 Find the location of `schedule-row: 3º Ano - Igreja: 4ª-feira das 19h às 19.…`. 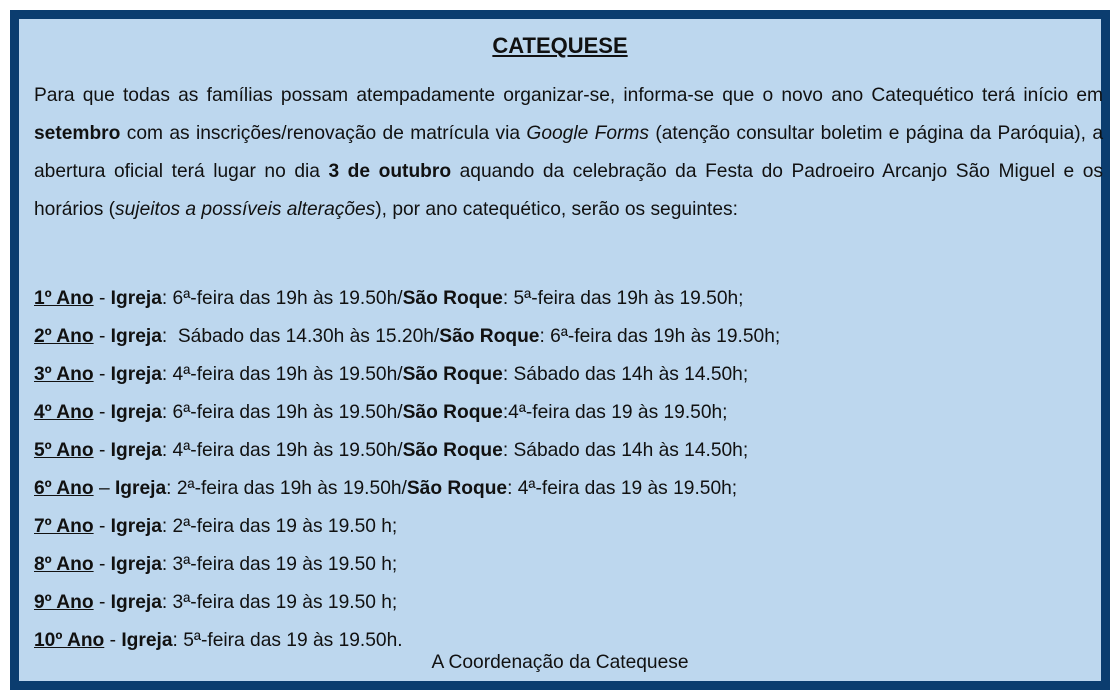

schedule-row: 3º Ano - Igreja: 4ª-feira das 19h às 19.… is located at coordinates (407, 375).